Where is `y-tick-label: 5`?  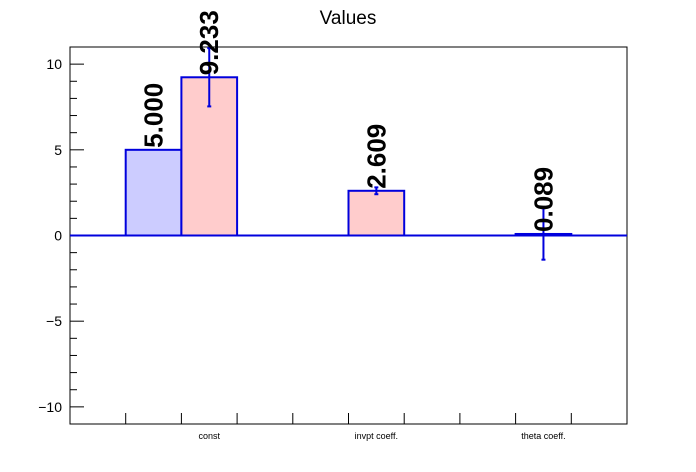 y-tick-label: 5 is located at coordinates (58, 150).